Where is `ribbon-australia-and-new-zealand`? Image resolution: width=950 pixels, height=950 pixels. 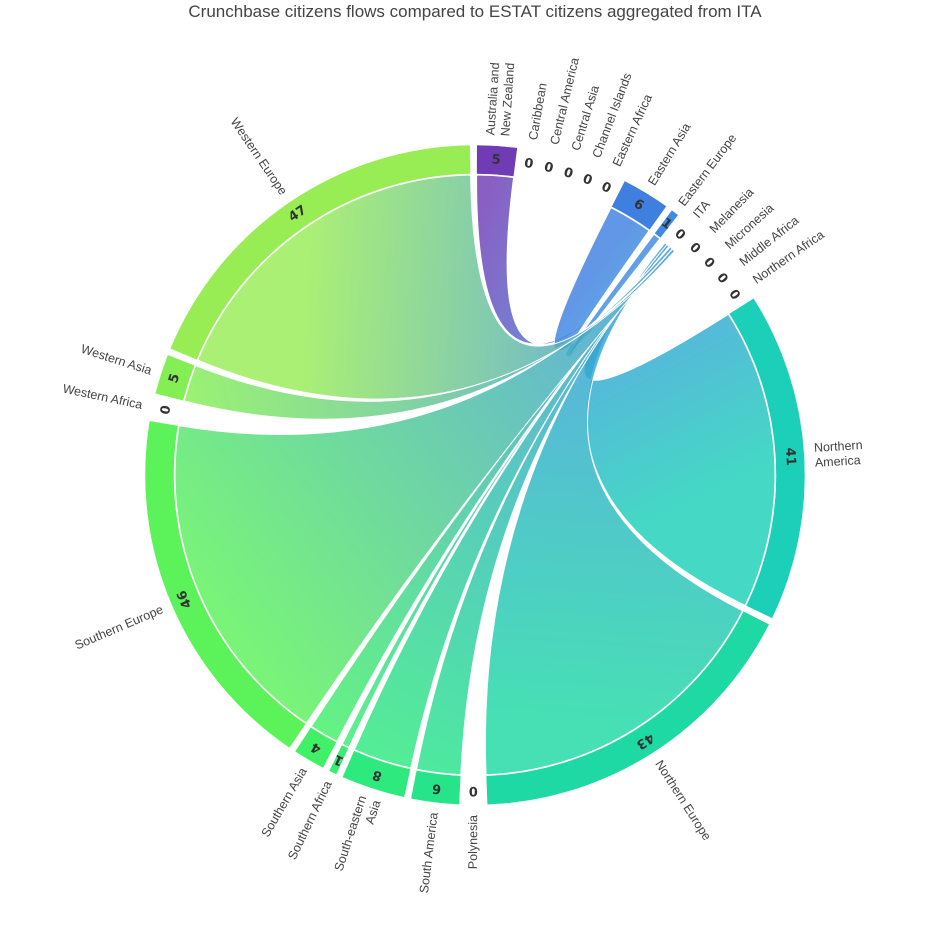 ribbon-australia-and-new-zealand is located at coordinates (571, 259).